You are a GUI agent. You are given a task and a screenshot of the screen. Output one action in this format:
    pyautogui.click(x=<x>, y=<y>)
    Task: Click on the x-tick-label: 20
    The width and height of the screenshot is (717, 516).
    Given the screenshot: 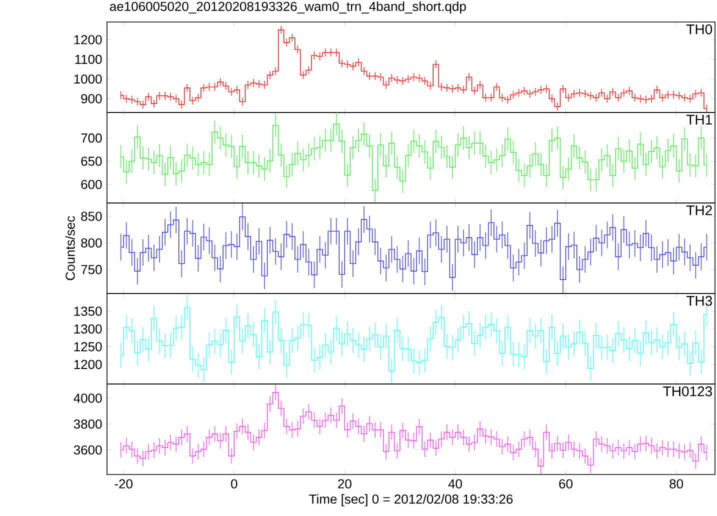 What is the action you would take?
    pyautogui.click(x=345, y=483)
    